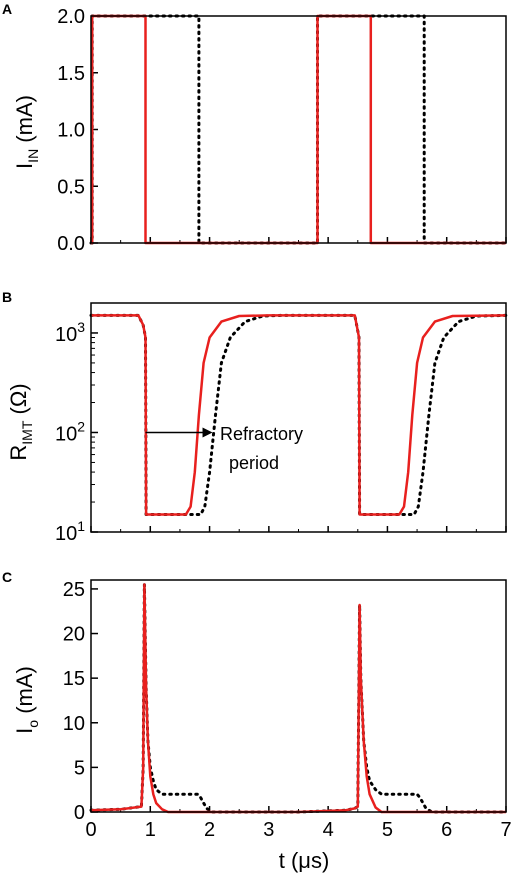  What do you see at coordinates (261, 434) in the screenshot?
I see `annotation-line-1: Refractory` at bounding box center [261, 434].